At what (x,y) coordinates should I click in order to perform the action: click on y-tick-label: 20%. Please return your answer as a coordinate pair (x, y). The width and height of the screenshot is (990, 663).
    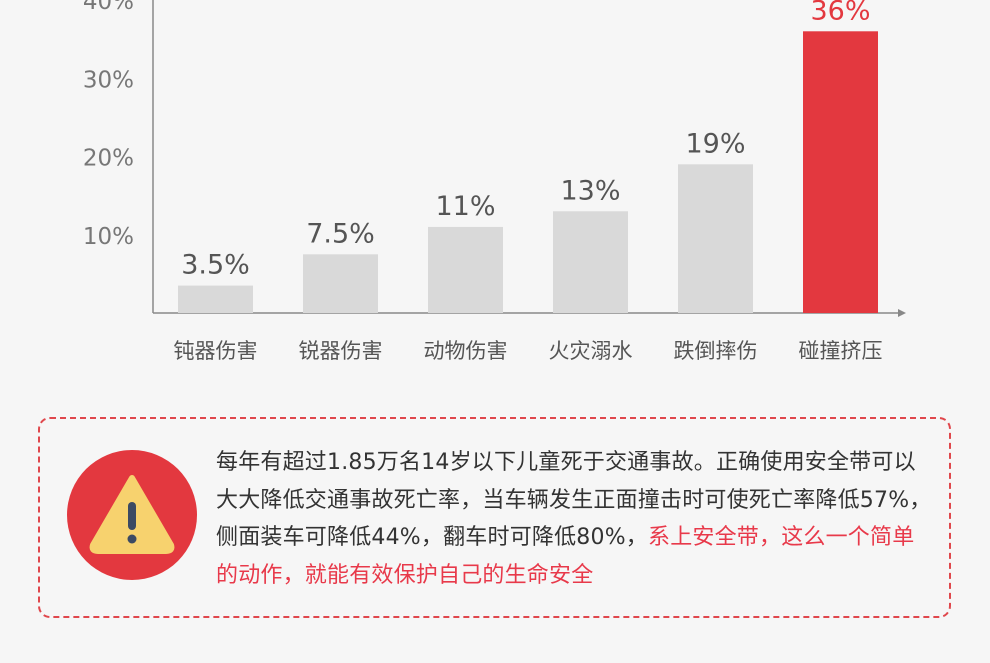
    Looking at the image, I should click on (108, 159).